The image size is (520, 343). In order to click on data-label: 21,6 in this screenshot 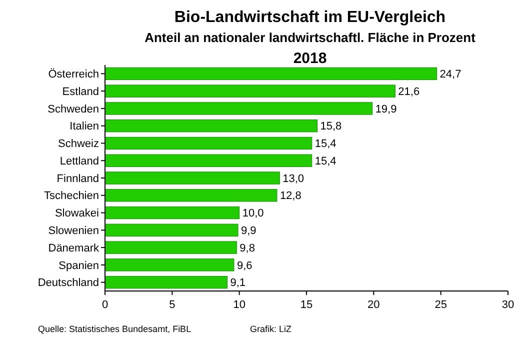, I will do `click(409, 92)`.